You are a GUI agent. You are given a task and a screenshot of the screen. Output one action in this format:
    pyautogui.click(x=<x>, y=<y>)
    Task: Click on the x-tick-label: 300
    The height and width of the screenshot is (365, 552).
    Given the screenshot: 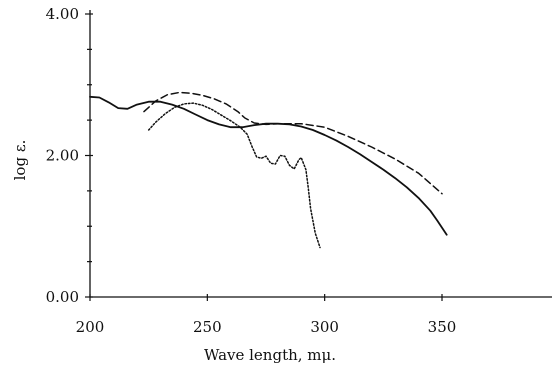 What is the action you would take?
    pyautogui.click(x=324, y=327)
    